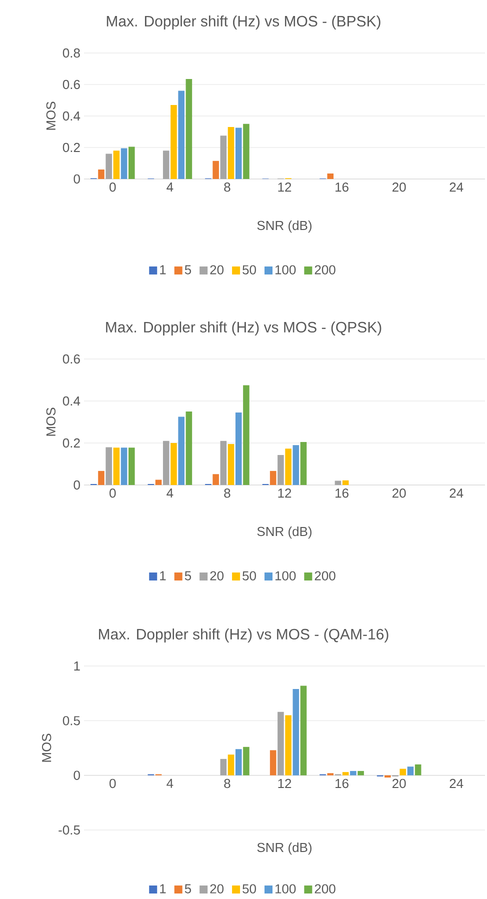 The image size is (487, 899). What do you see at coordinates (244, 328) in the screenshot?
I see `chart-title: Max. Doppler shift (Hz) vs MOS - (QPSK)` at bounding box center [244, 328].